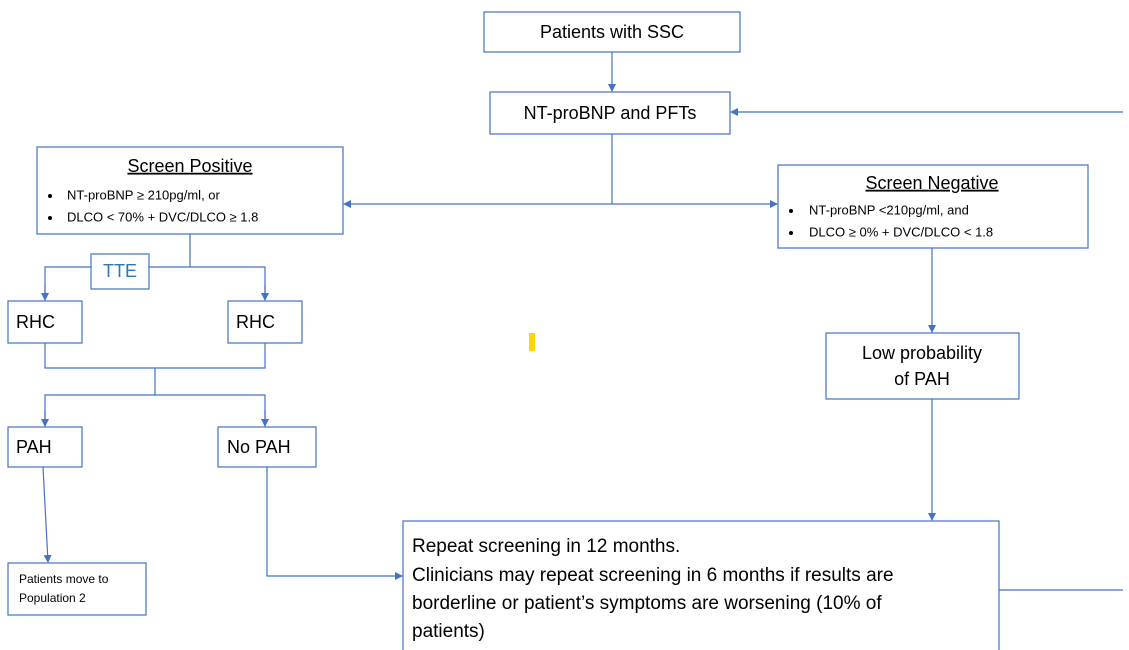 The width and height of the screenshot is (1129, 650). I want to click on node-no-pah: No PAH, so click(267, 447).